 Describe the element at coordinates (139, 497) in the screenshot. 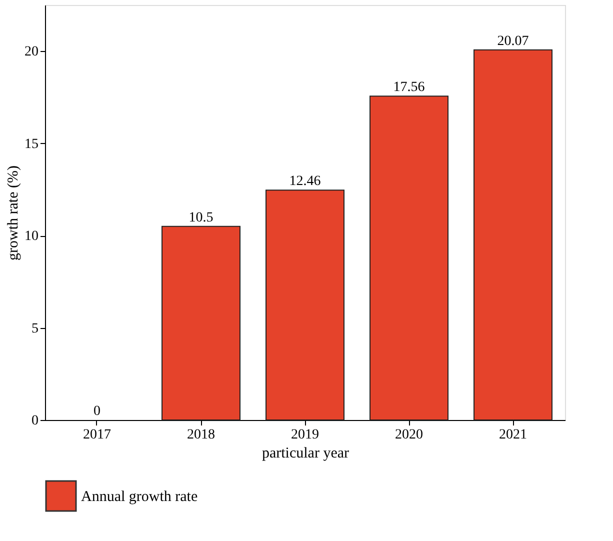

I see `legend-label: Annual growth rate` at that location.